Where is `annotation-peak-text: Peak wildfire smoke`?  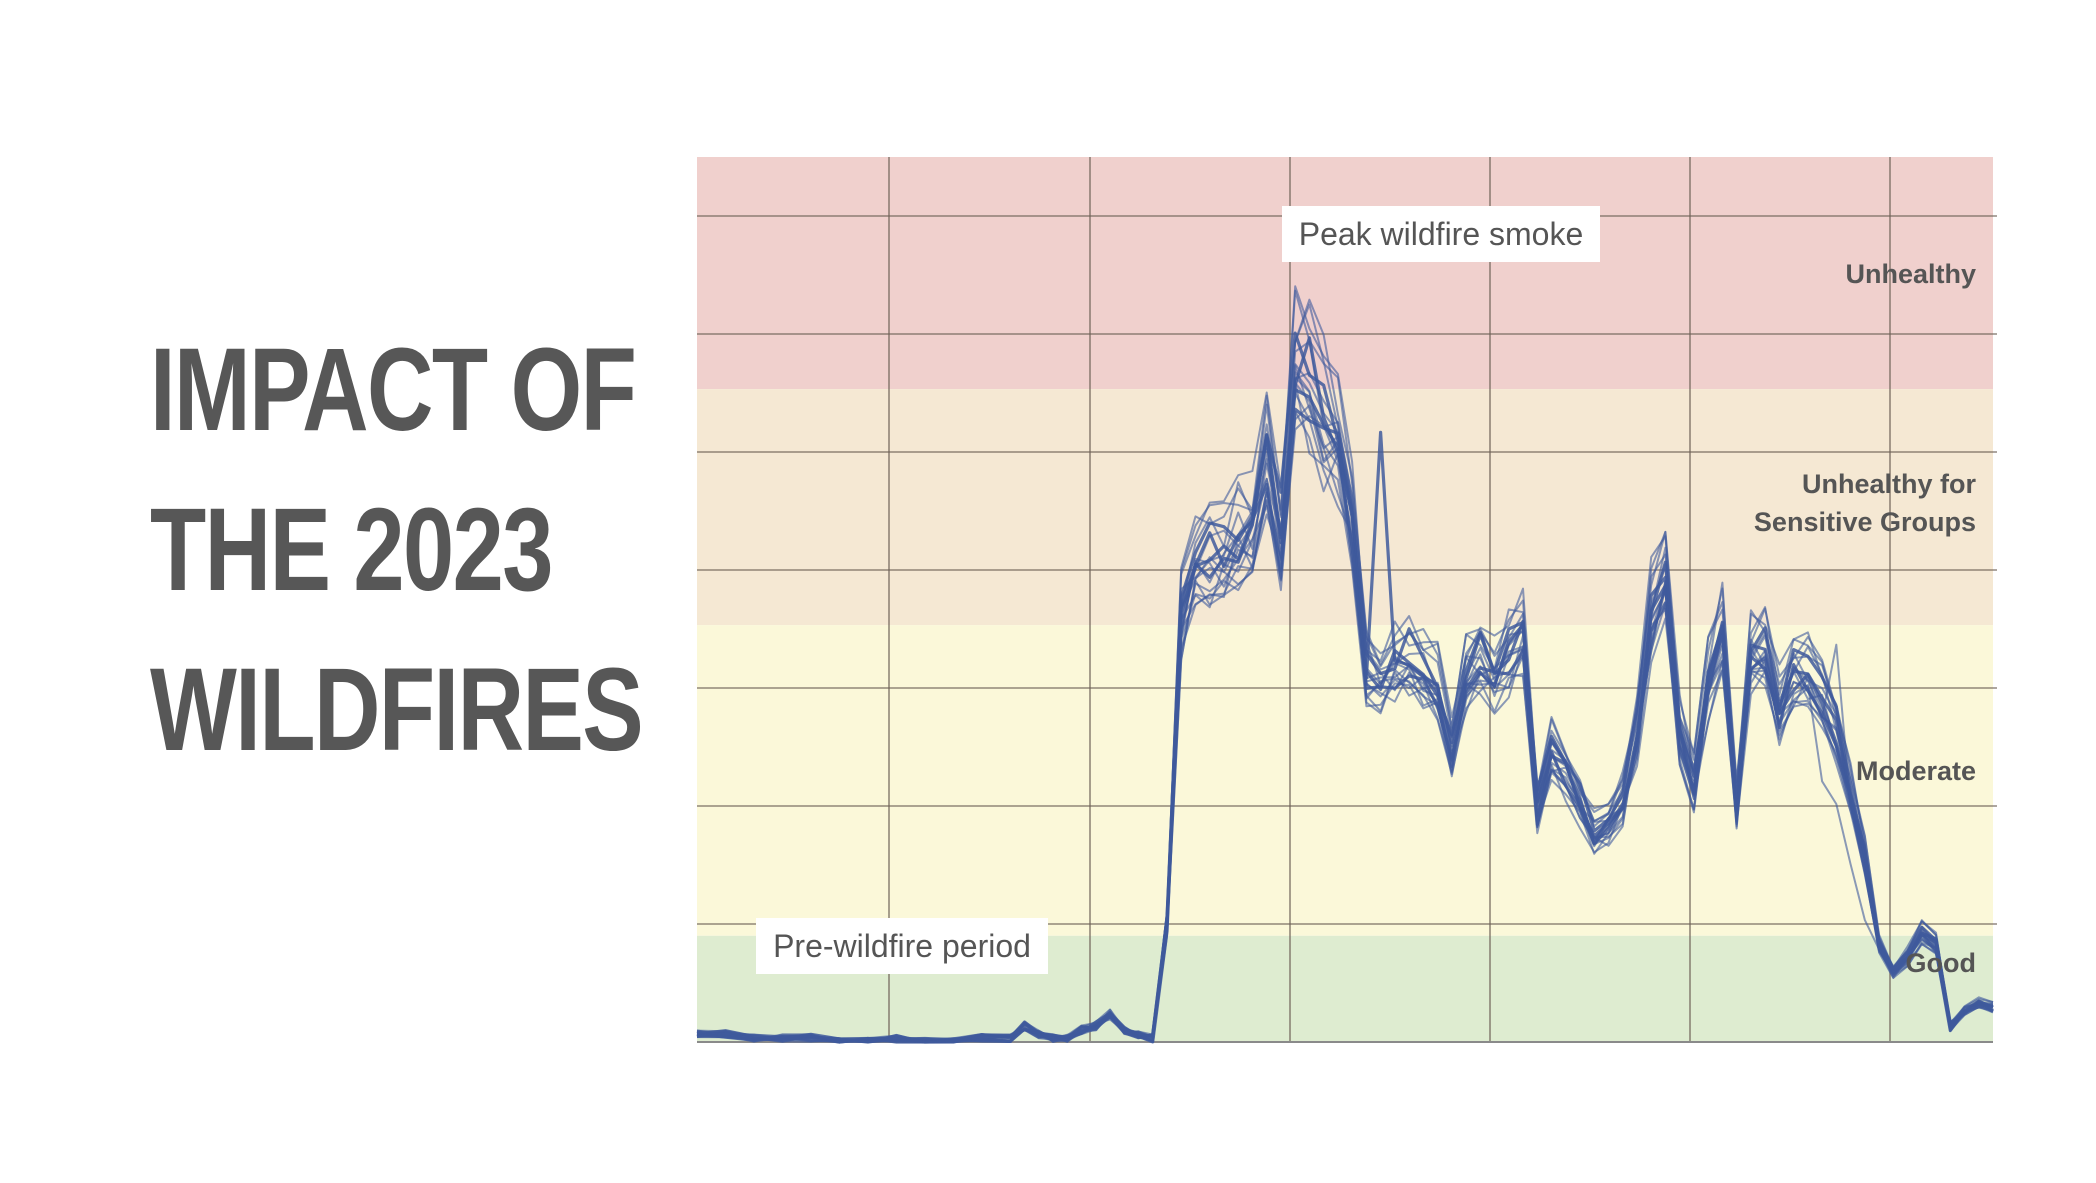
annotation-peak-text: Peak wildfire smoke is located at coordinates (1441, 234).